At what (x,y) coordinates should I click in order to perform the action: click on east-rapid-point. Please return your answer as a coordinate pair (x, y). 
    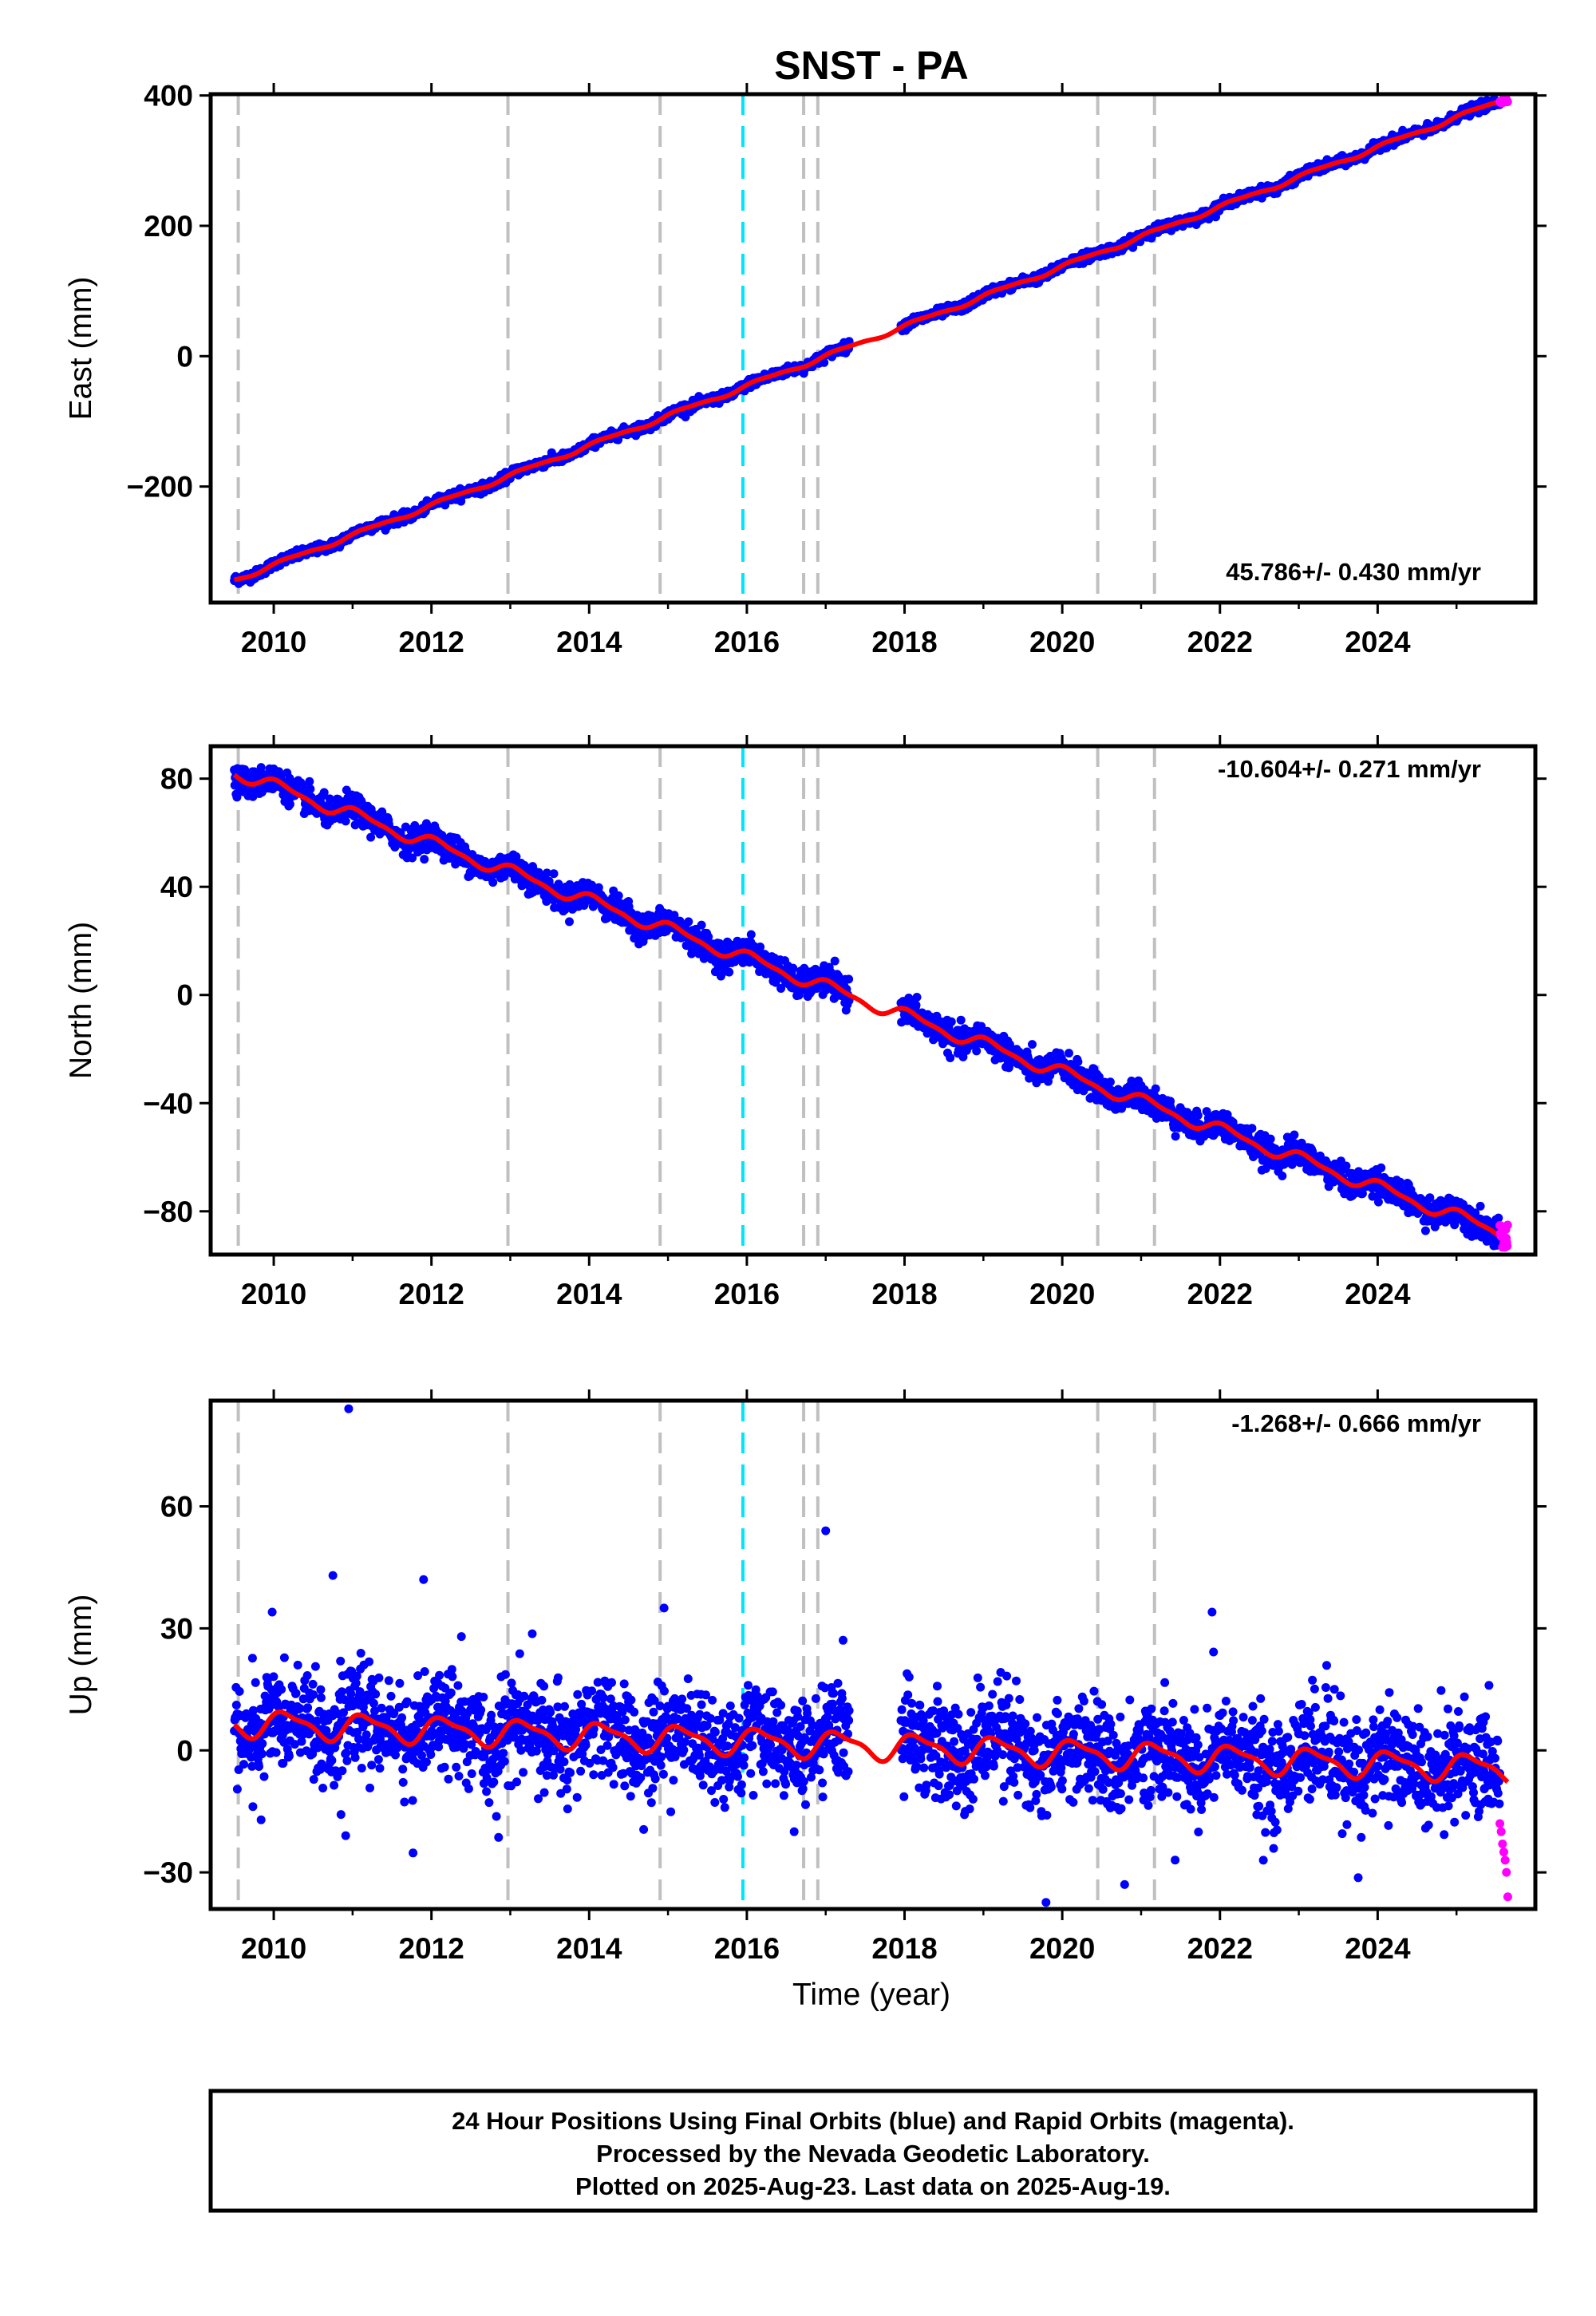
    Looking at the image, I should click on (1507, 102).